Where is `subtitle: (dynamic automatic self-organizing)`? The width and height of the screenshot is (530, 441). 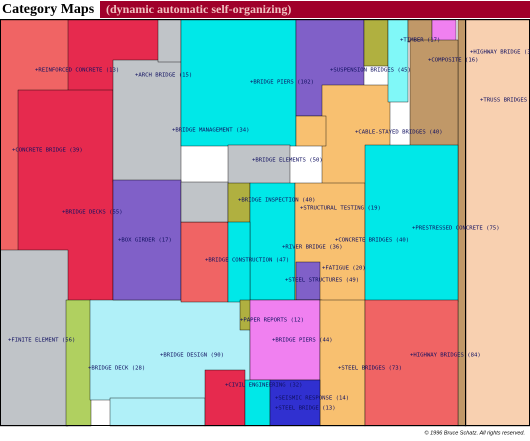
subtitle: (dynamic automatic self-organizing) is located at coordinates (198, 9).